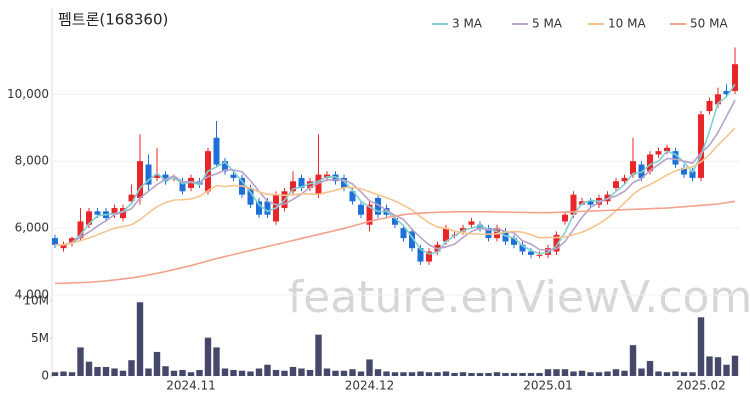 The image size is (750, 400). Describe the element at coordinates (370, 386) in the screenshot. I see `x-tick-label: 2024.12` at that location.